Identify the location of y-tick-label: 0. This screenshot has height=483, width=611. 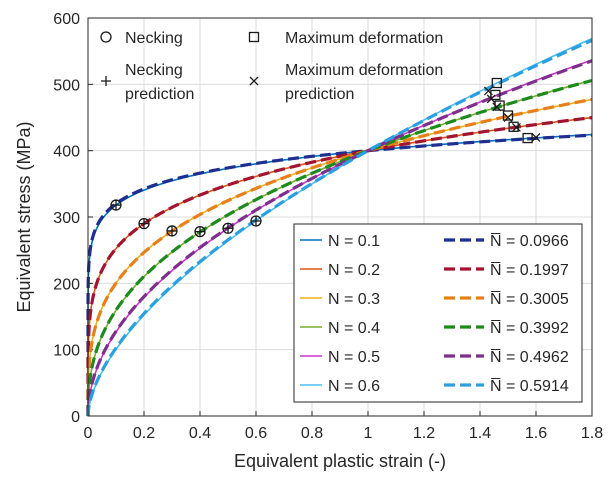
(75, 417).